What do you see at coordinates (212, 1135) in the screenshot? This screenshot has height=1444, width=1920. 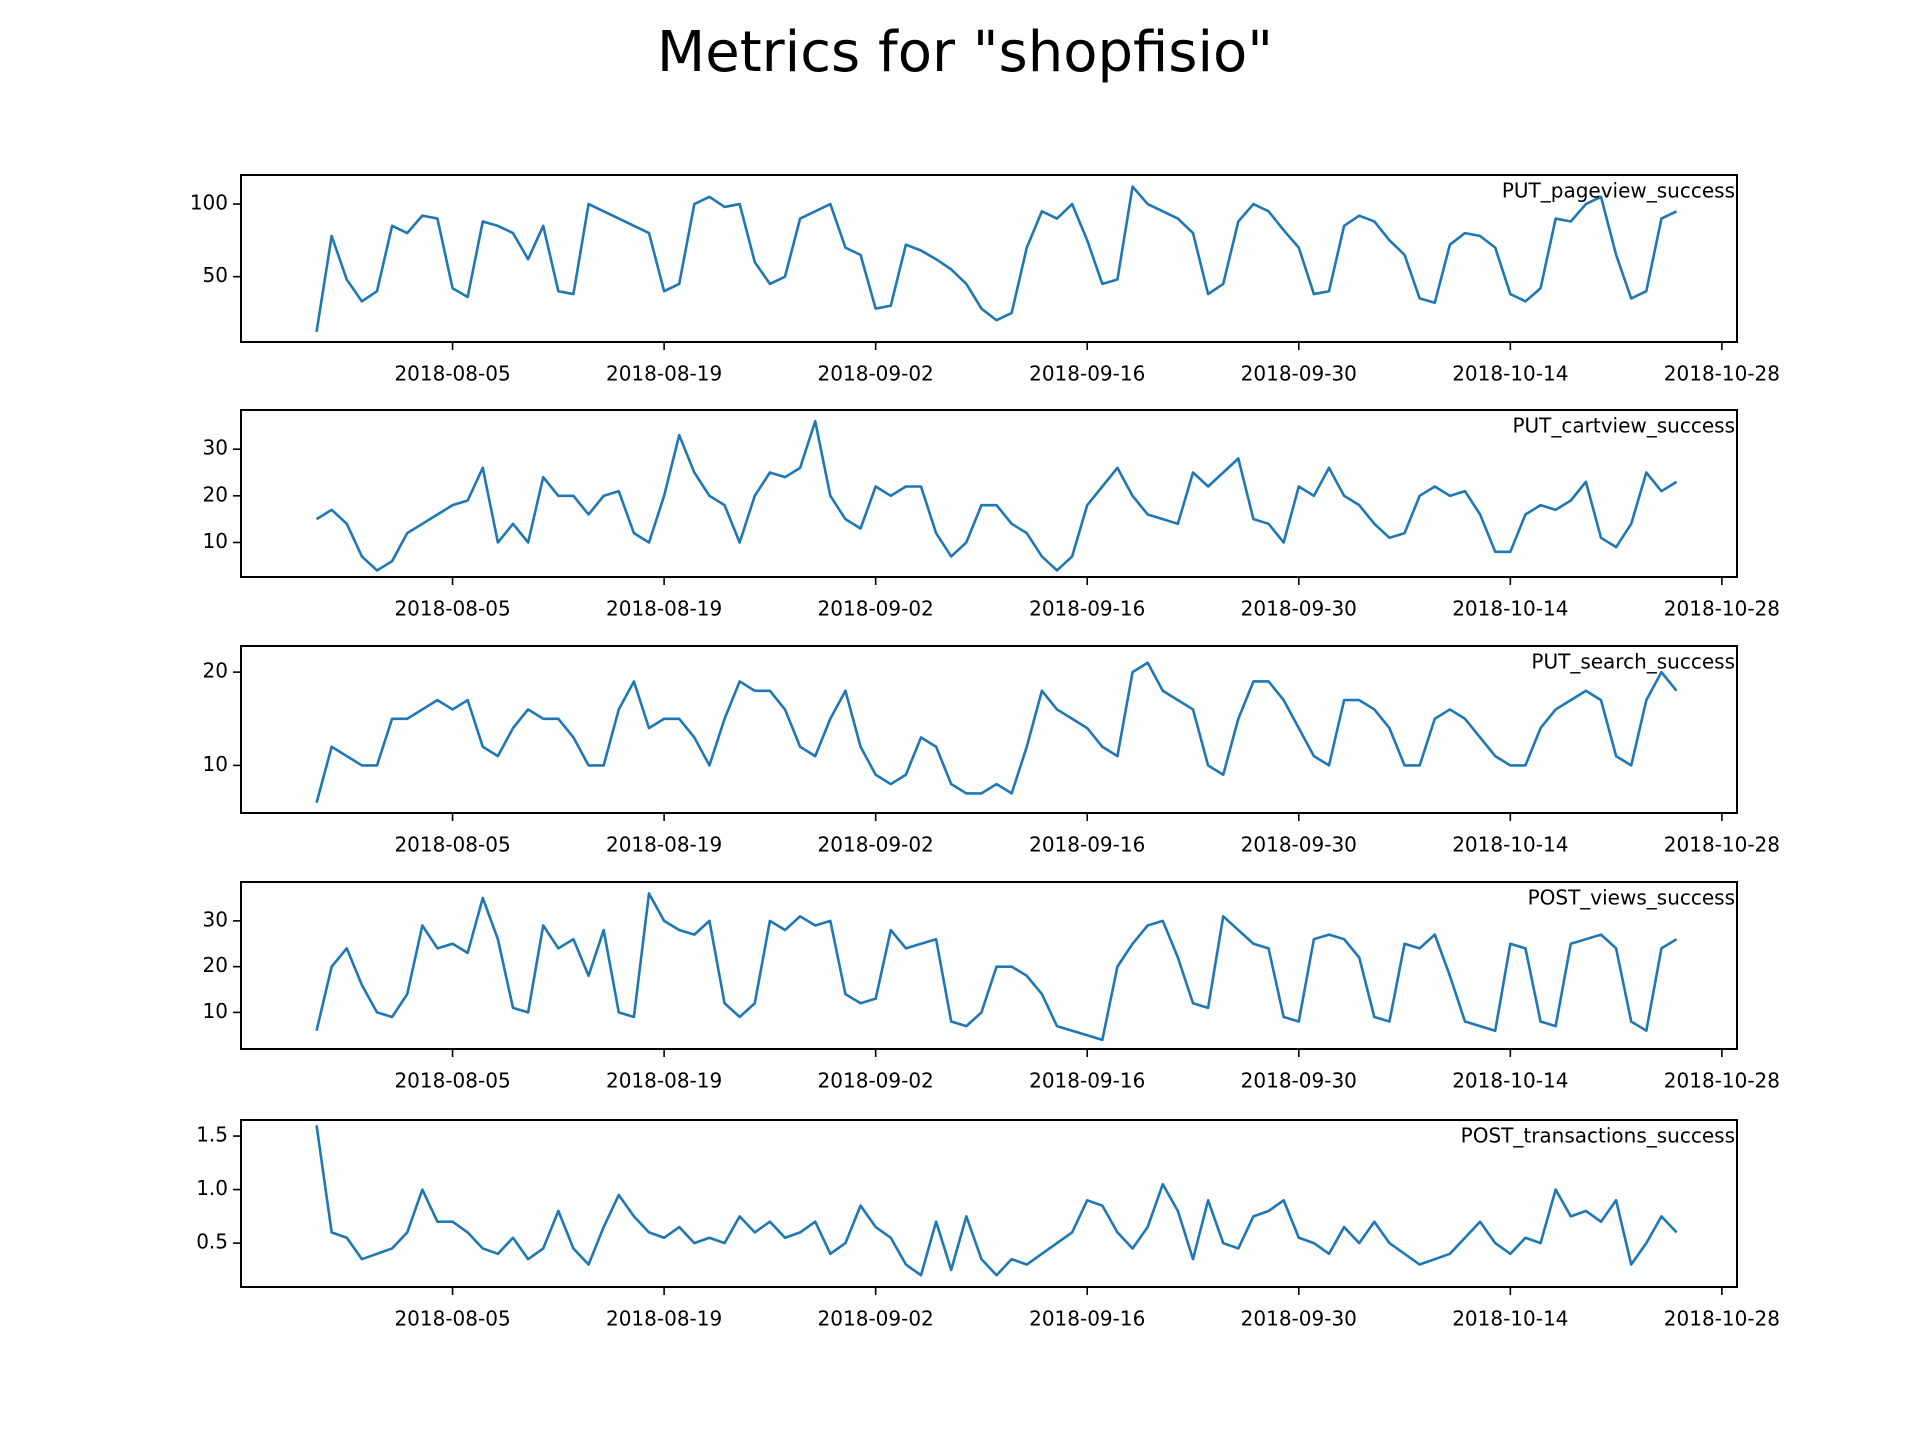 I see `y-tick-label: 1.5` at bounding box center [212, 1135].